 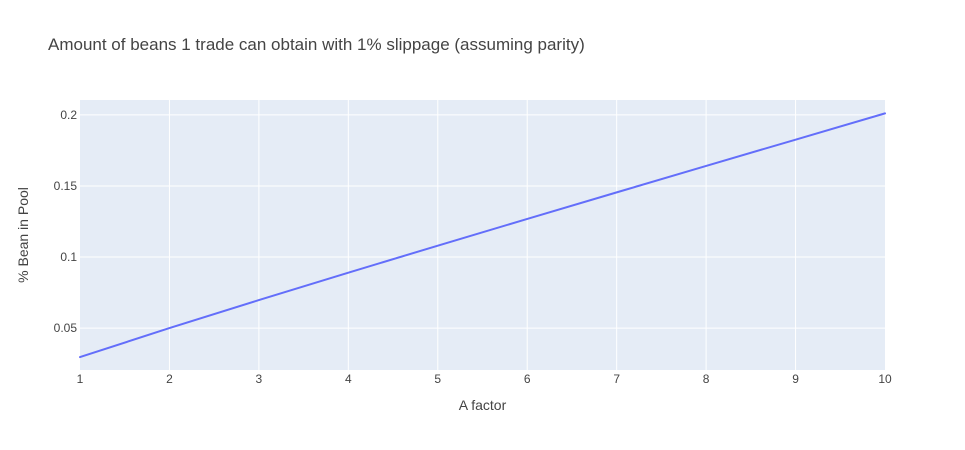 I want to click on x-tick-label: 6, so click(x=527, y=379).